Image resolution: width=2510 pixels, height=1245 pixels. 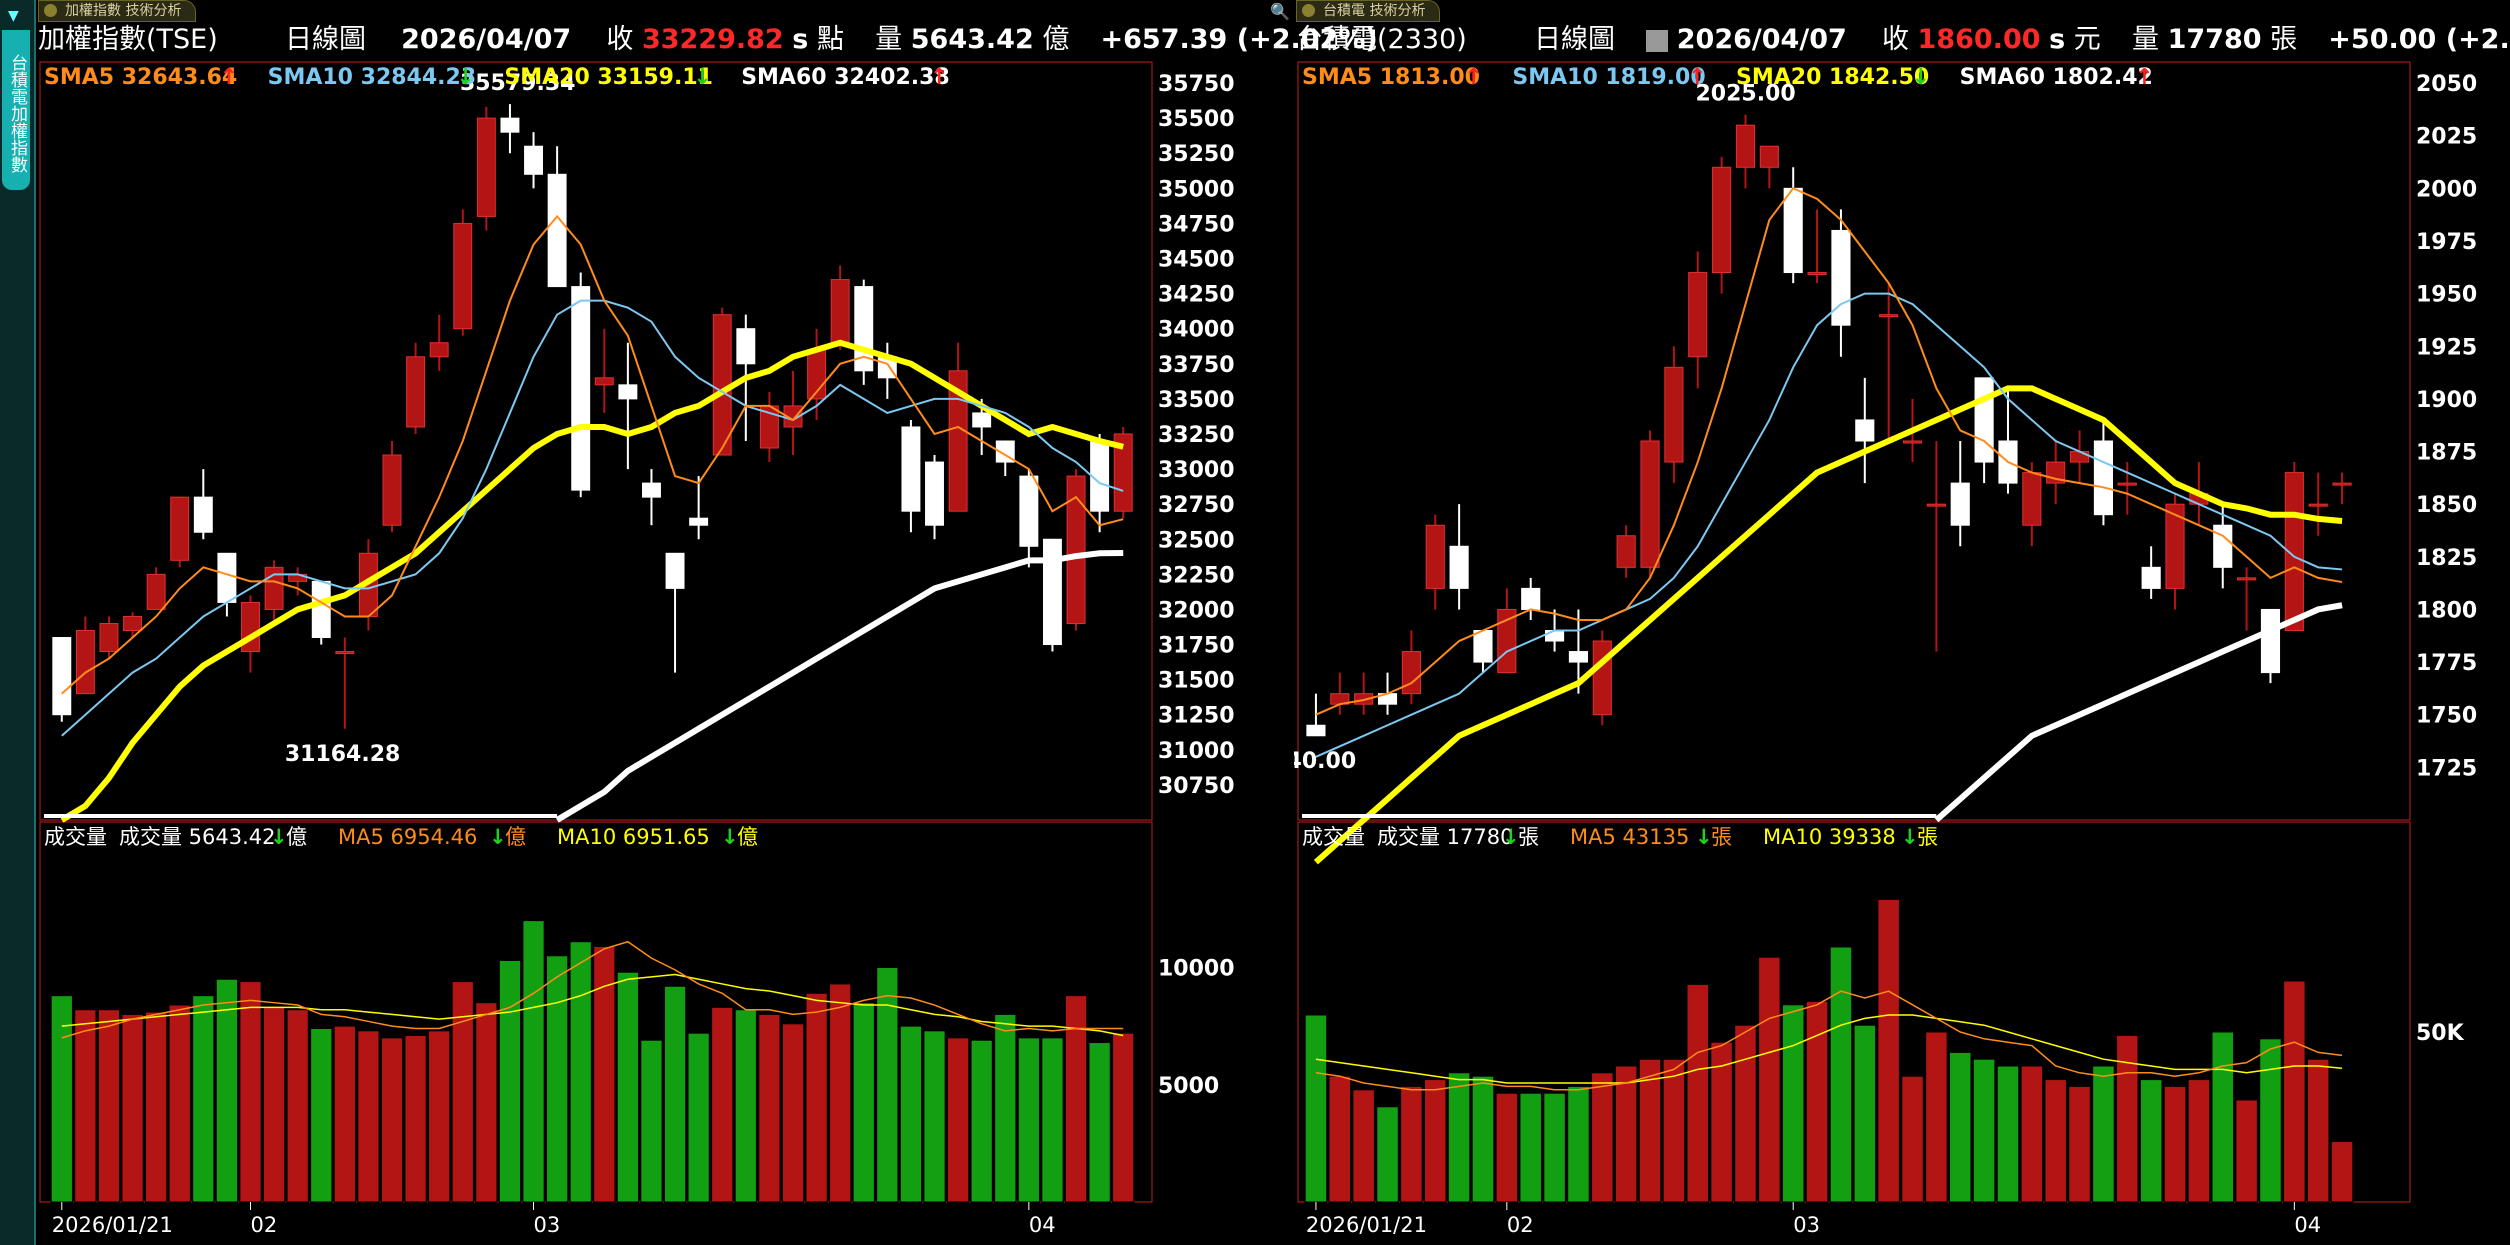 What do you see at coordinates (2446, 242) in the screenshot?
I see `y-tick-label: 1975` at bounding box center [2446, 242].